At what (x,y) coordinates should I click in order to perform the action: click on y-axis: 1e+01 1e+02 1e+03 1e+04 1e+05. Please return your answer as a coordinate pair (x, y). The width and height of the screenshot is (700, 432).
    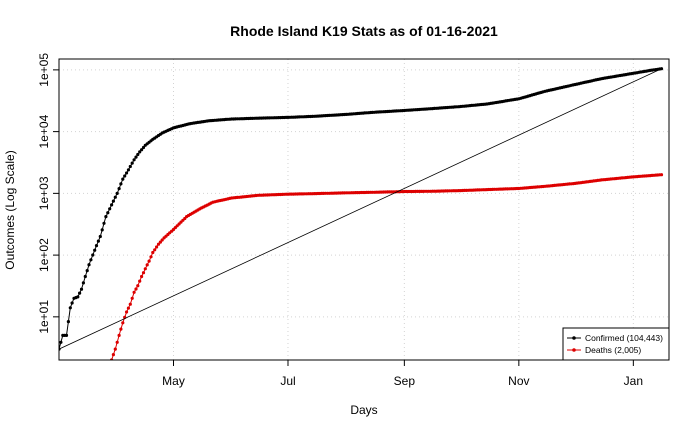
    Looking at the image, I should click on (48, 193).